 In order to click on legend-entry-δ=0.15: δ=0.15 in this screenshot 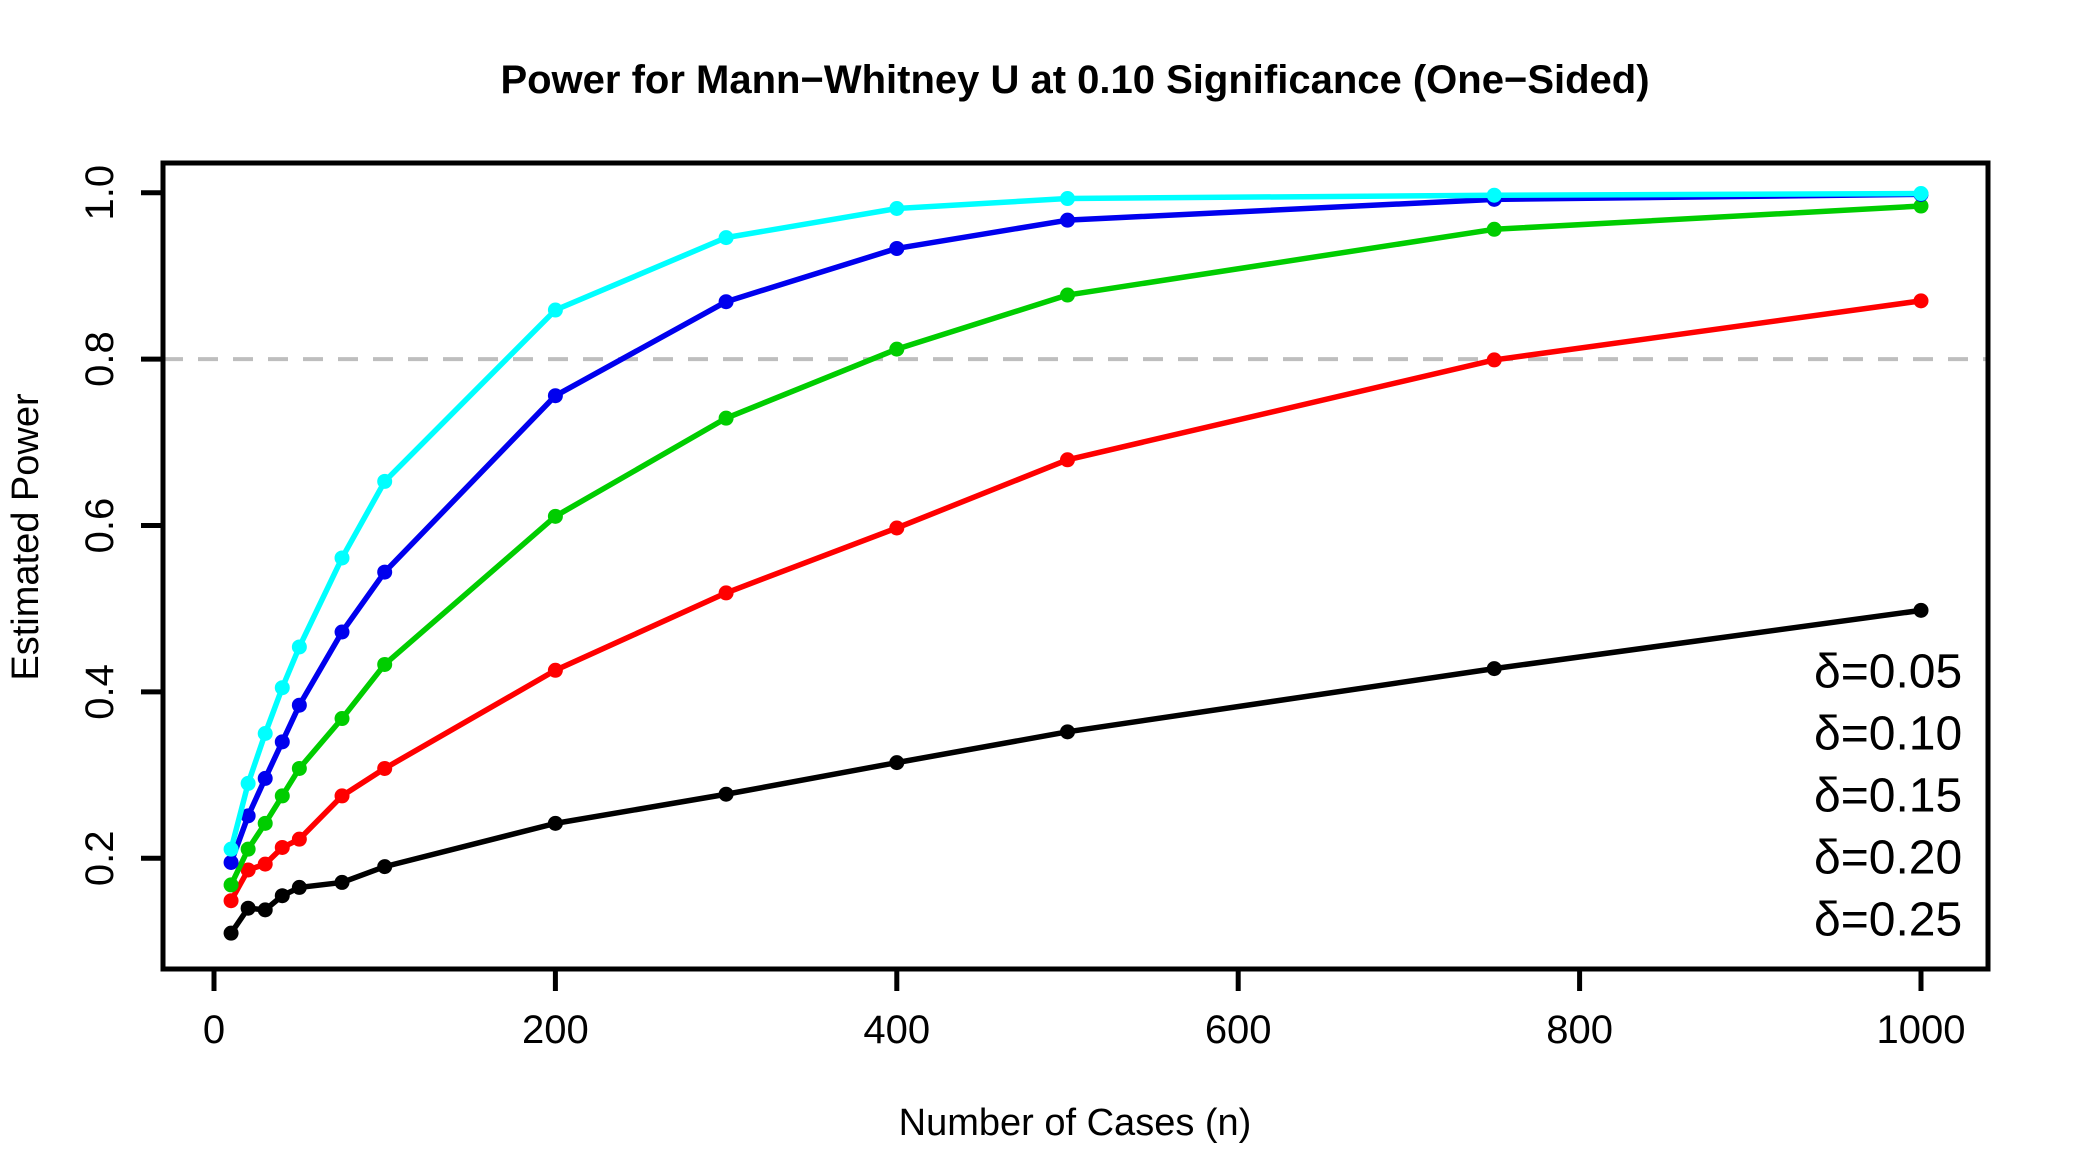, I will do `click(1888, 796)`.